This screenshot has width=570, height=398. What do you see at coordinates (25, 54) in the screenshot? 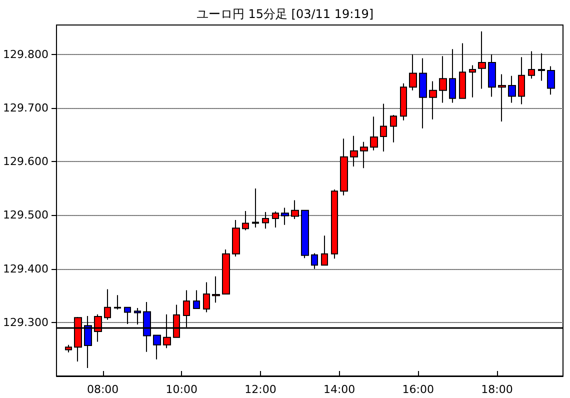
I see `y-tick-label: 129.800` at bounding box center [25, 54].